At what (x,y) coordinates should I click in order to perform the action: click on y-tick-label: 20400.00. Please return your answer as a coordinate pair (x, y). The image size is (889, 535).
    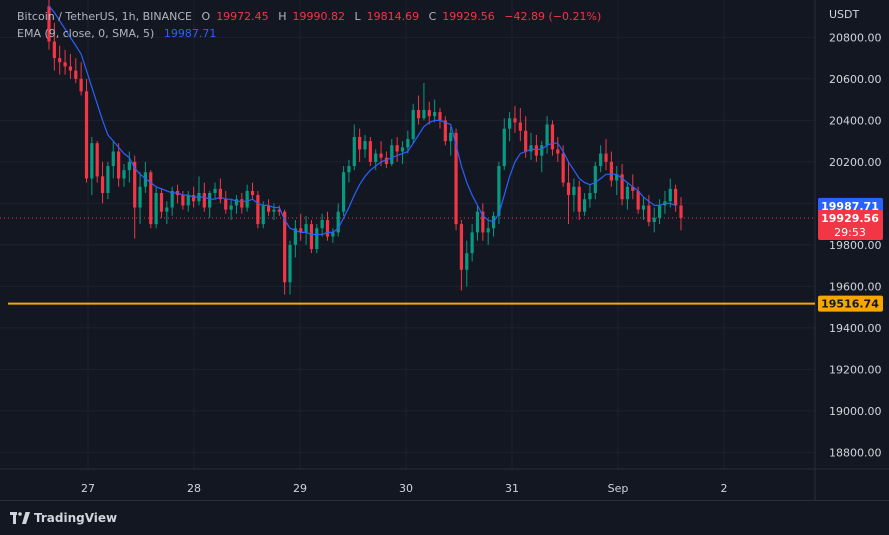
    Looking at the image, I should click on (855, 120).